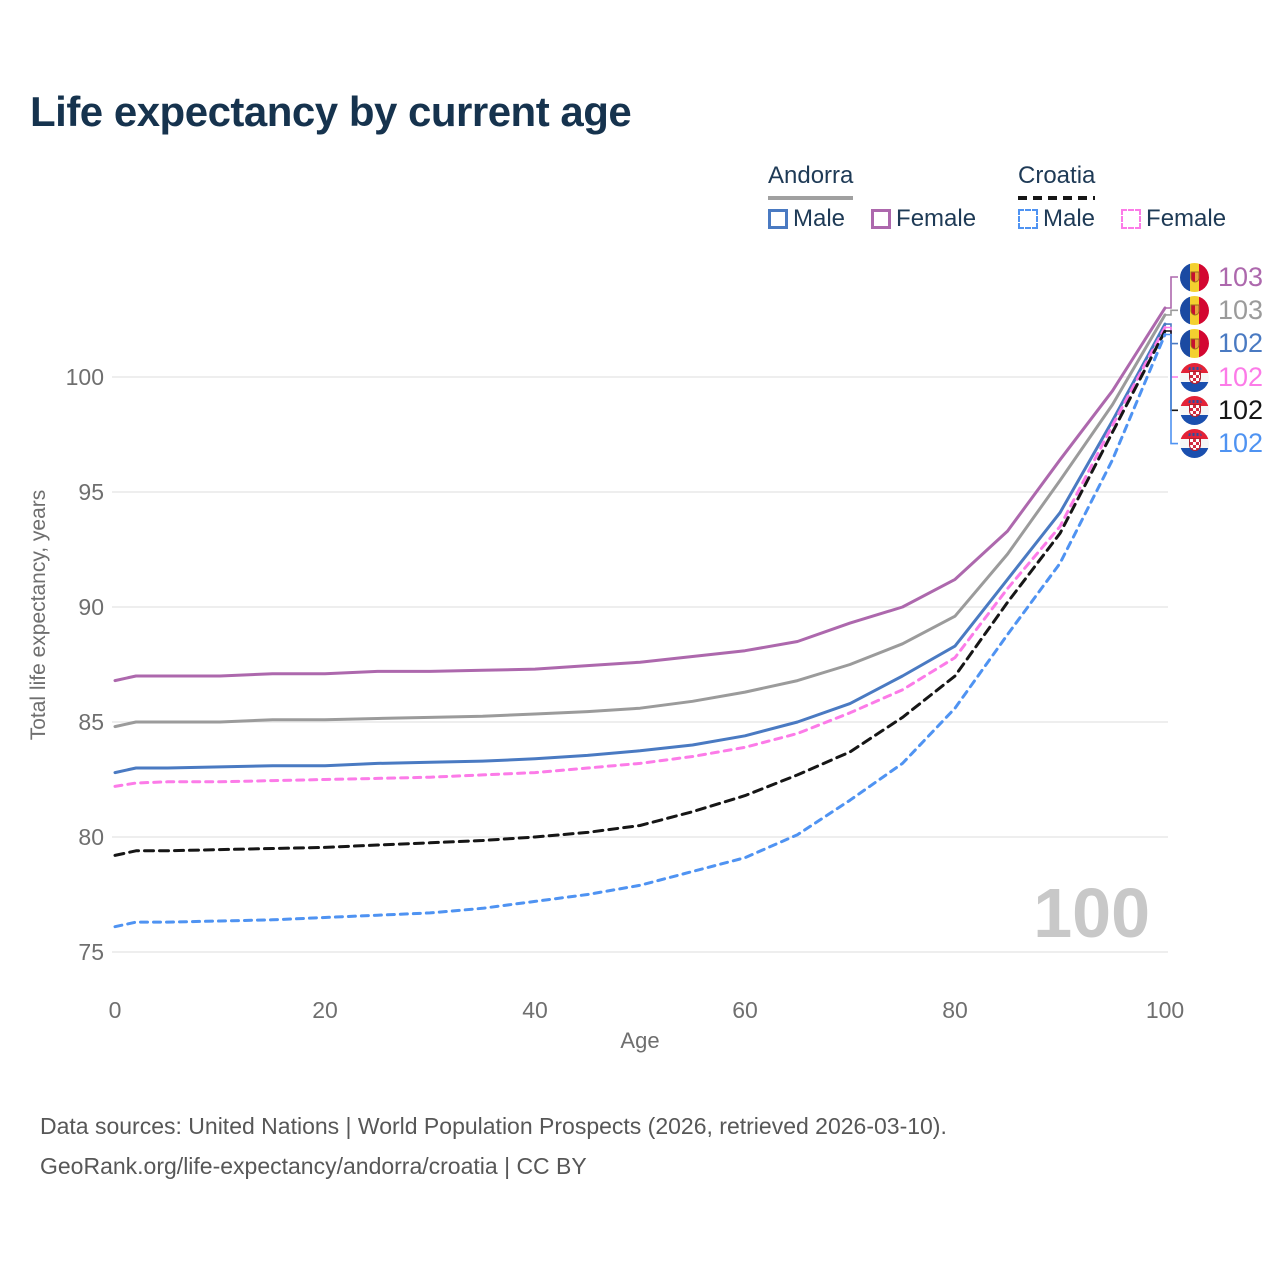  I want to click on x-tick-0: 0, so click(115, 1010).